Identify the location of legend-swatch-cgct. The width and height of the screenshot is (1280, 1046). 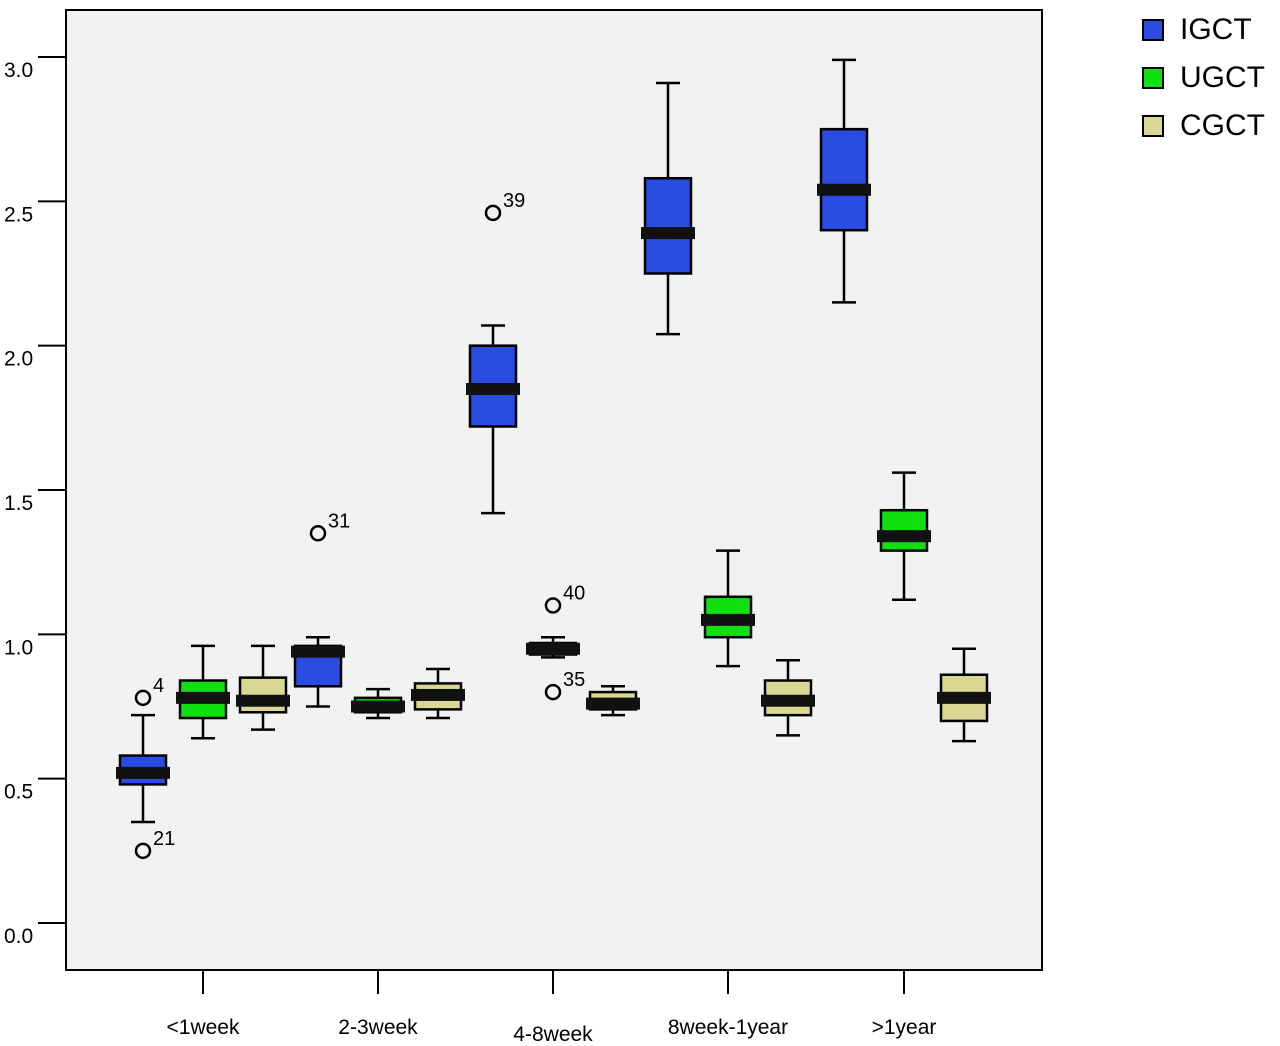
(1153, 126).